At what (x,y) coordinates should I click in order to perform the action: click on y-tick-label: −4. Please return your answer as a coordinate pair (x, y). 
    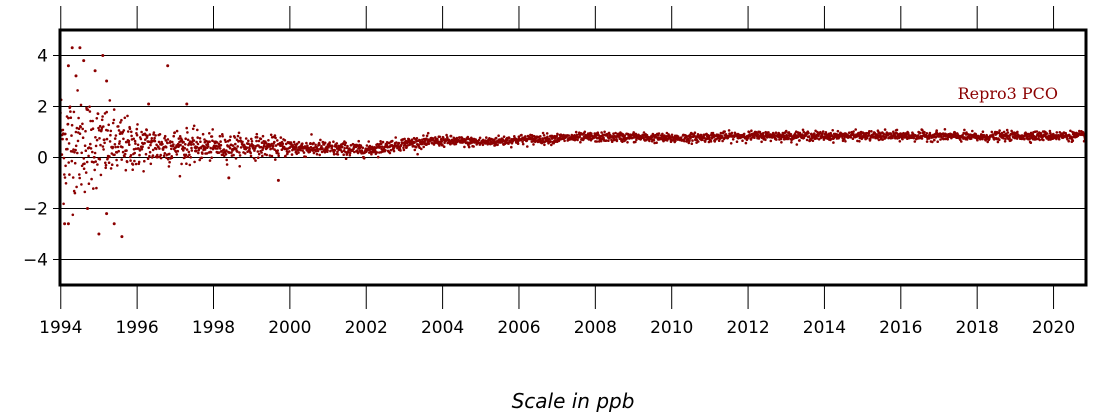
    Looking at the image, I should click on (35, 261).